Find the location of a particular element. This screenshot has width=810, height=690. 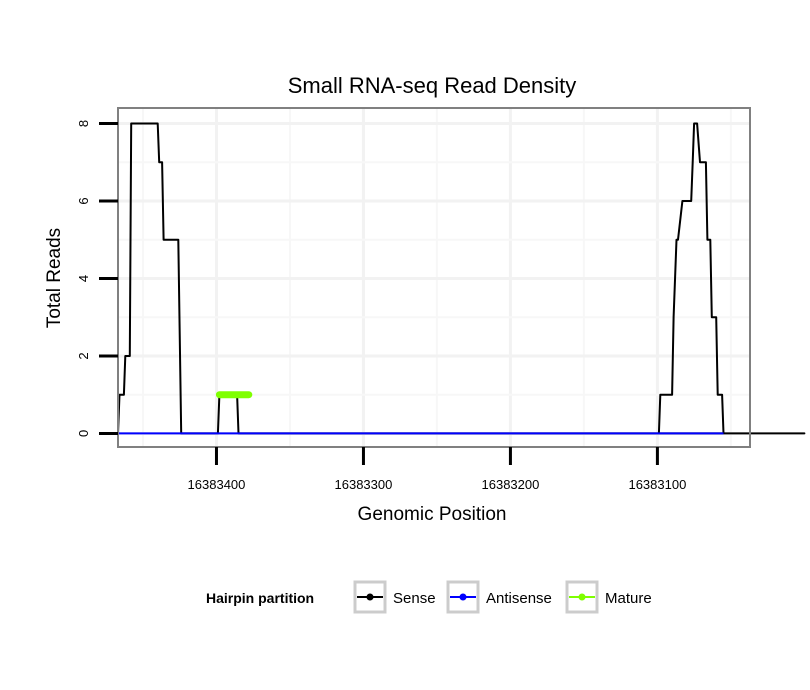

x-tick-label: 16383300 is located at coordinates (364, 484).